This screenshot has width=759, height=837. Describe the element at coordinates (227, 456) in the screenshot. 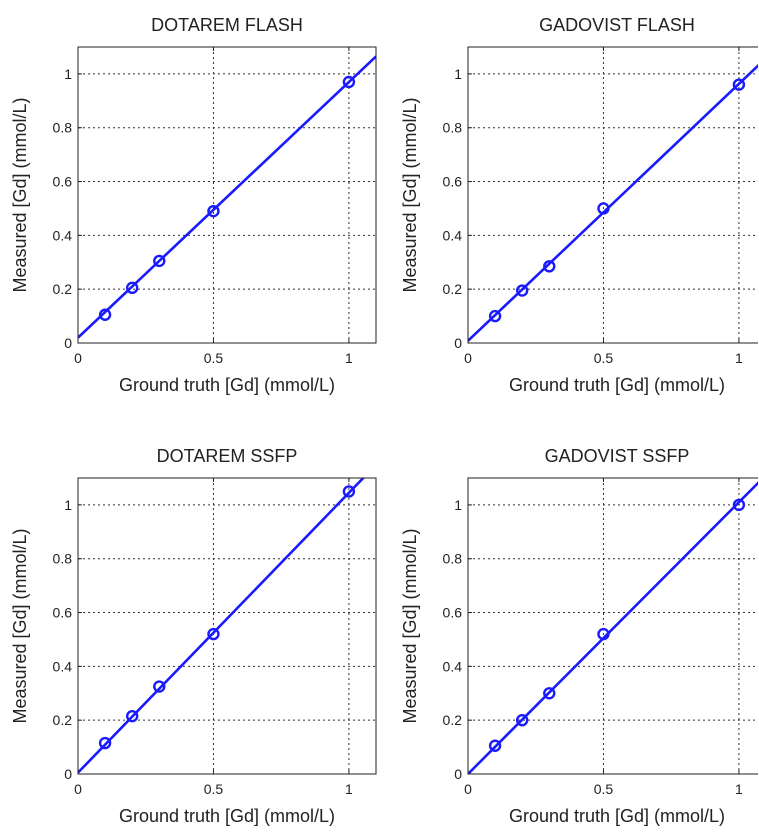

I see `chart-title: DOTAREM SSFP` at that location.